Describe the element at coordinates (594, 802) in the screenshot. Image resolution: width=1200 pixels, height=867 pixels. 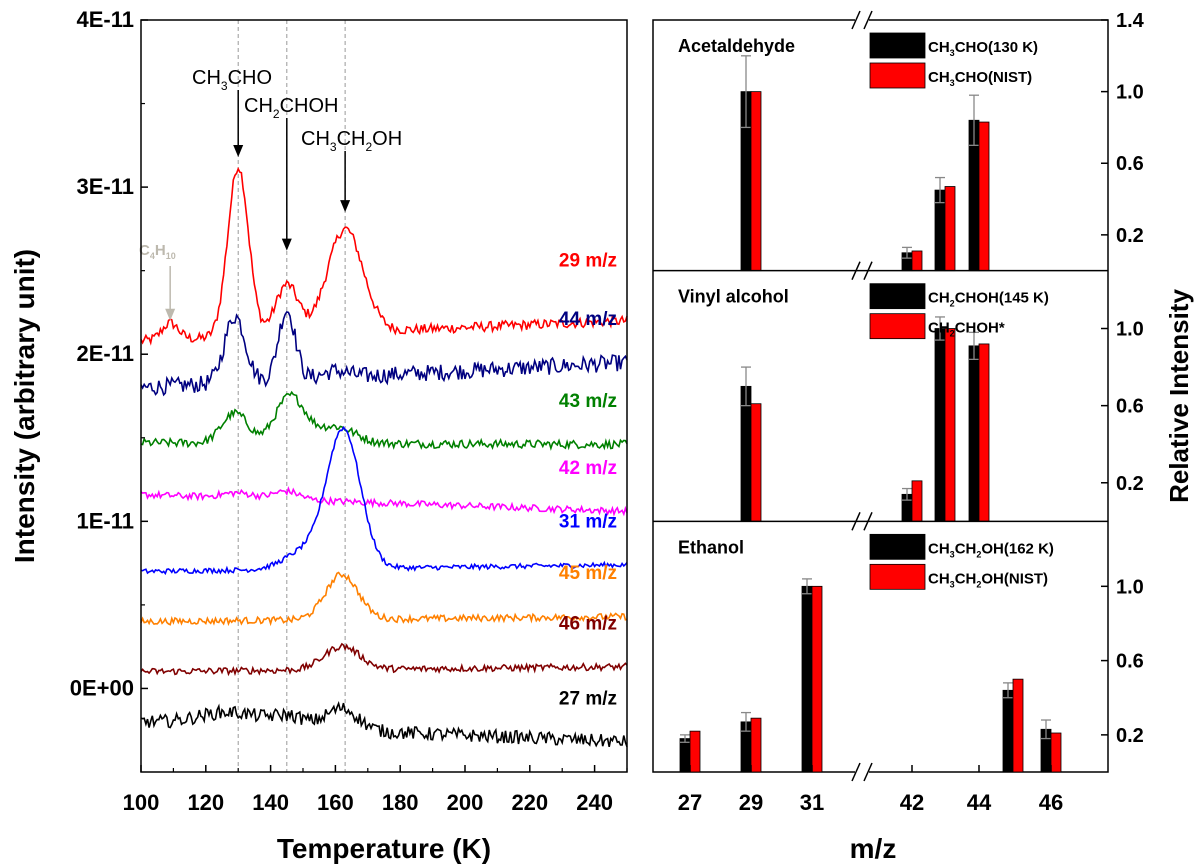
I see `x-tick-label: 240` at that location.